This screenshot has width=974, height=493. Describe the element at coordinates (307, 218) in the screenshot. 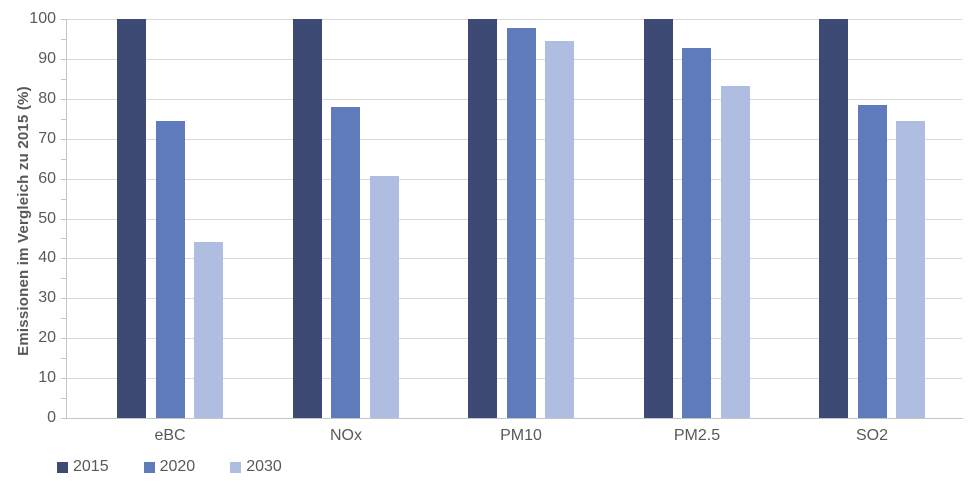

I see `bar-2015-NOx` at that location.